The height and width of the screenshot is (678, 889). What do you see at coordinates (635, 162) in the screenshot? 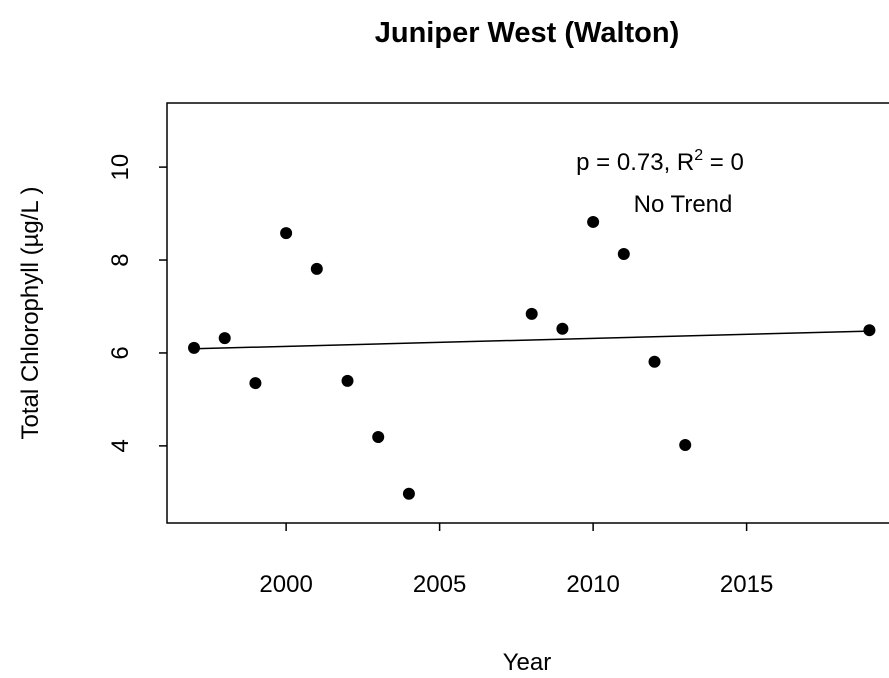
I see `stat-text: p = 0.73, R` at bounding box center [635, 162].